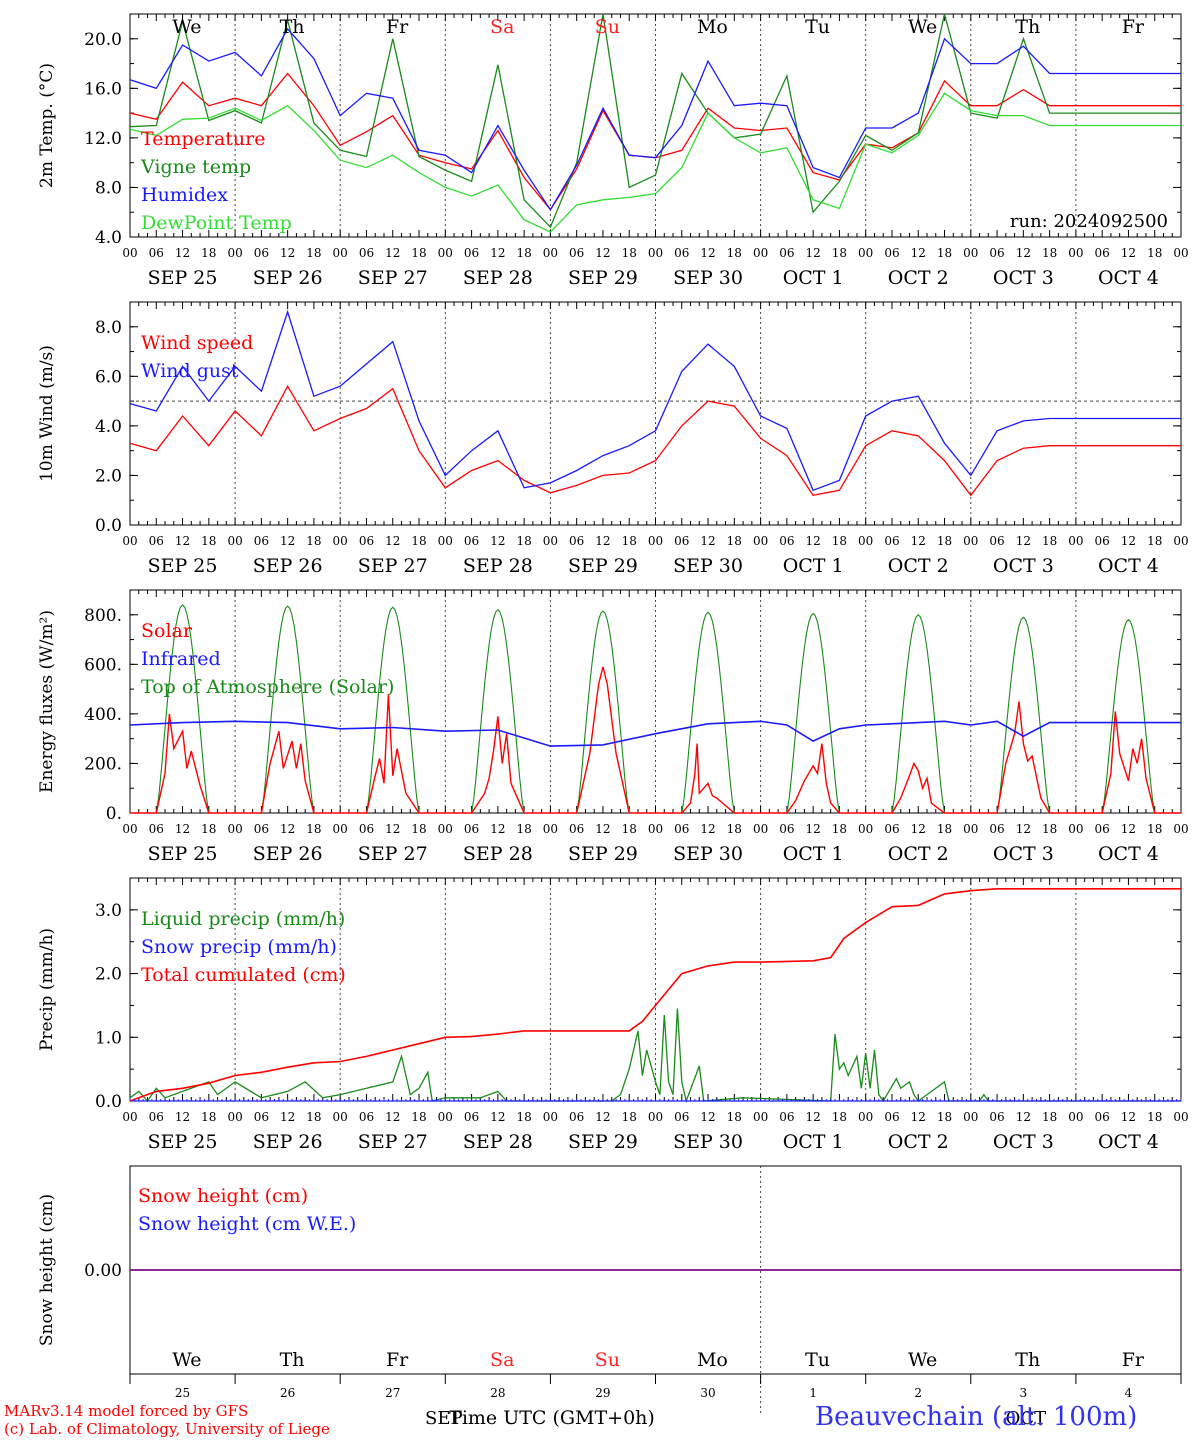  I want to click on day-number: 27, so click(392, 1393).